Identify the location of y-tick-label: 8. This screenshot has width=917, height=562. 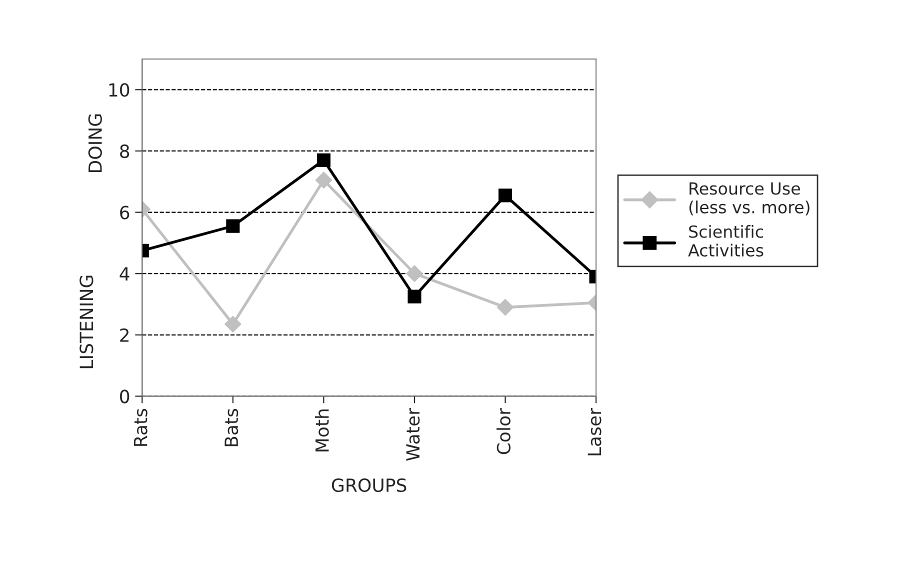
(125, 151).